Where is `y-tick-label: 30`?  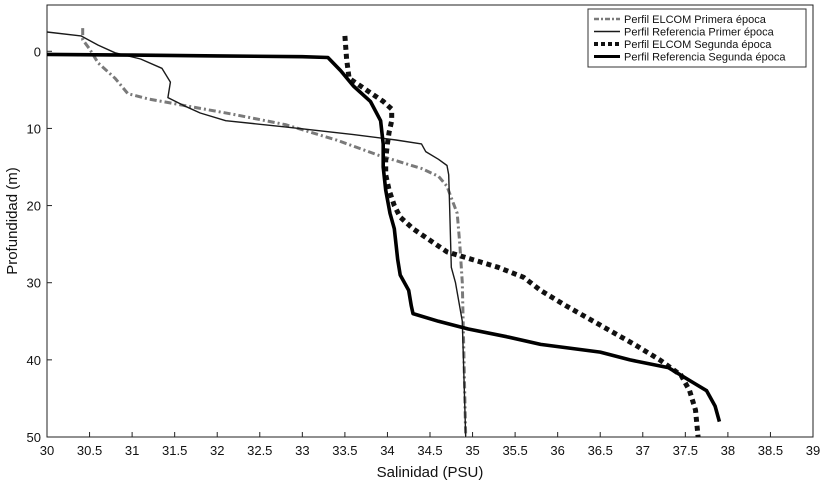 y-tick-label: 30 is located at coordinates (34, 283).